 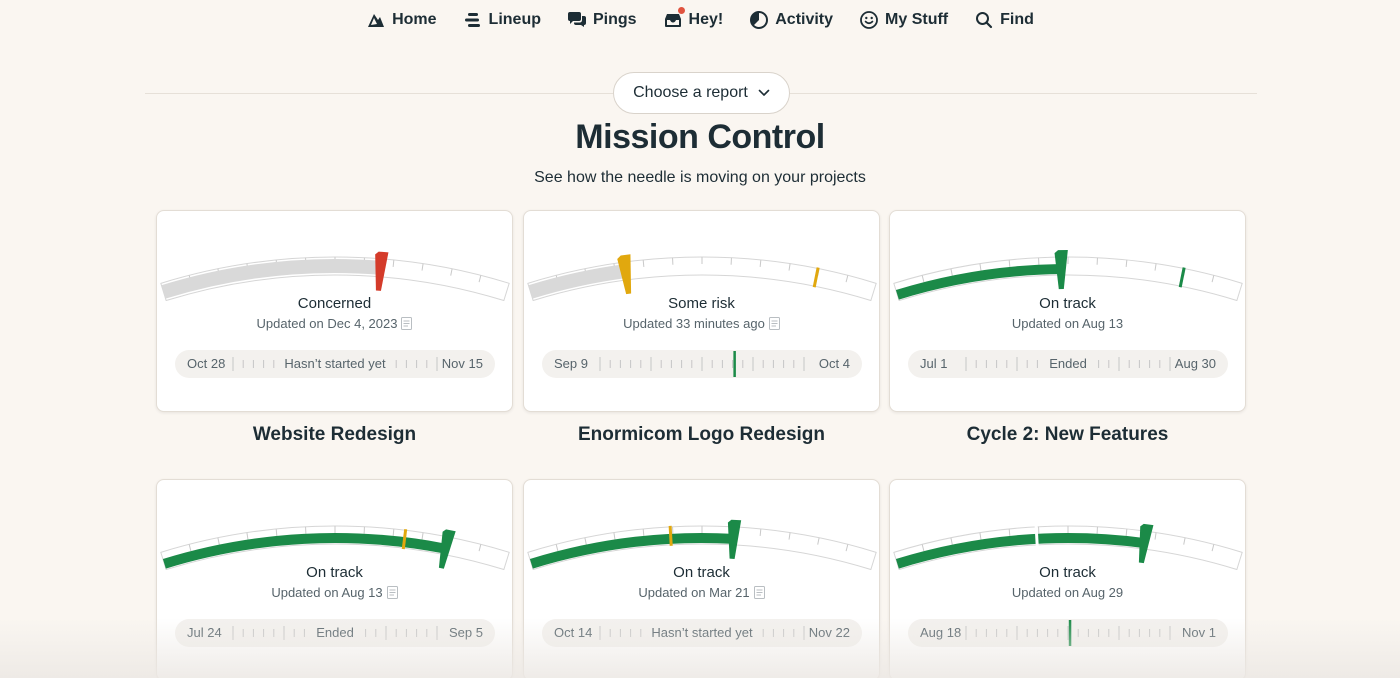 I want to click on updated-info: Updated on Dec 4, 2023, so click(x=334, y=323).